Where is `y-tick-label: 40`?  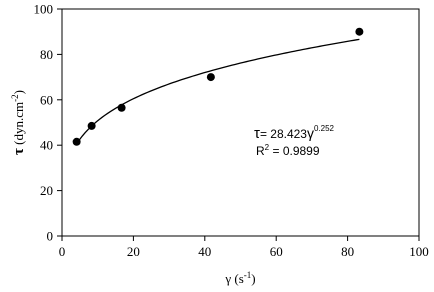
y-tick-label: 40 is located at coordinates (46, 145).